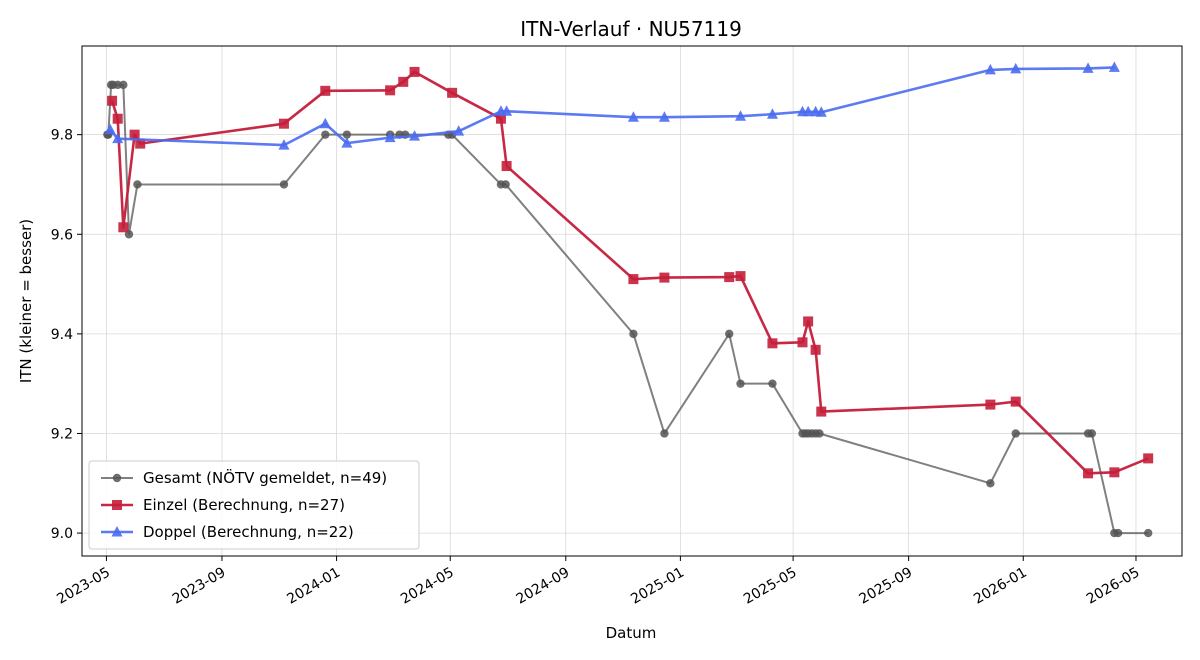  What do you see at coordinates (265, 477) in the screenshot?
I see `legend-label: Gesamt (NÖTV gemeldet, n=49)` at bounding box center [265, 477].